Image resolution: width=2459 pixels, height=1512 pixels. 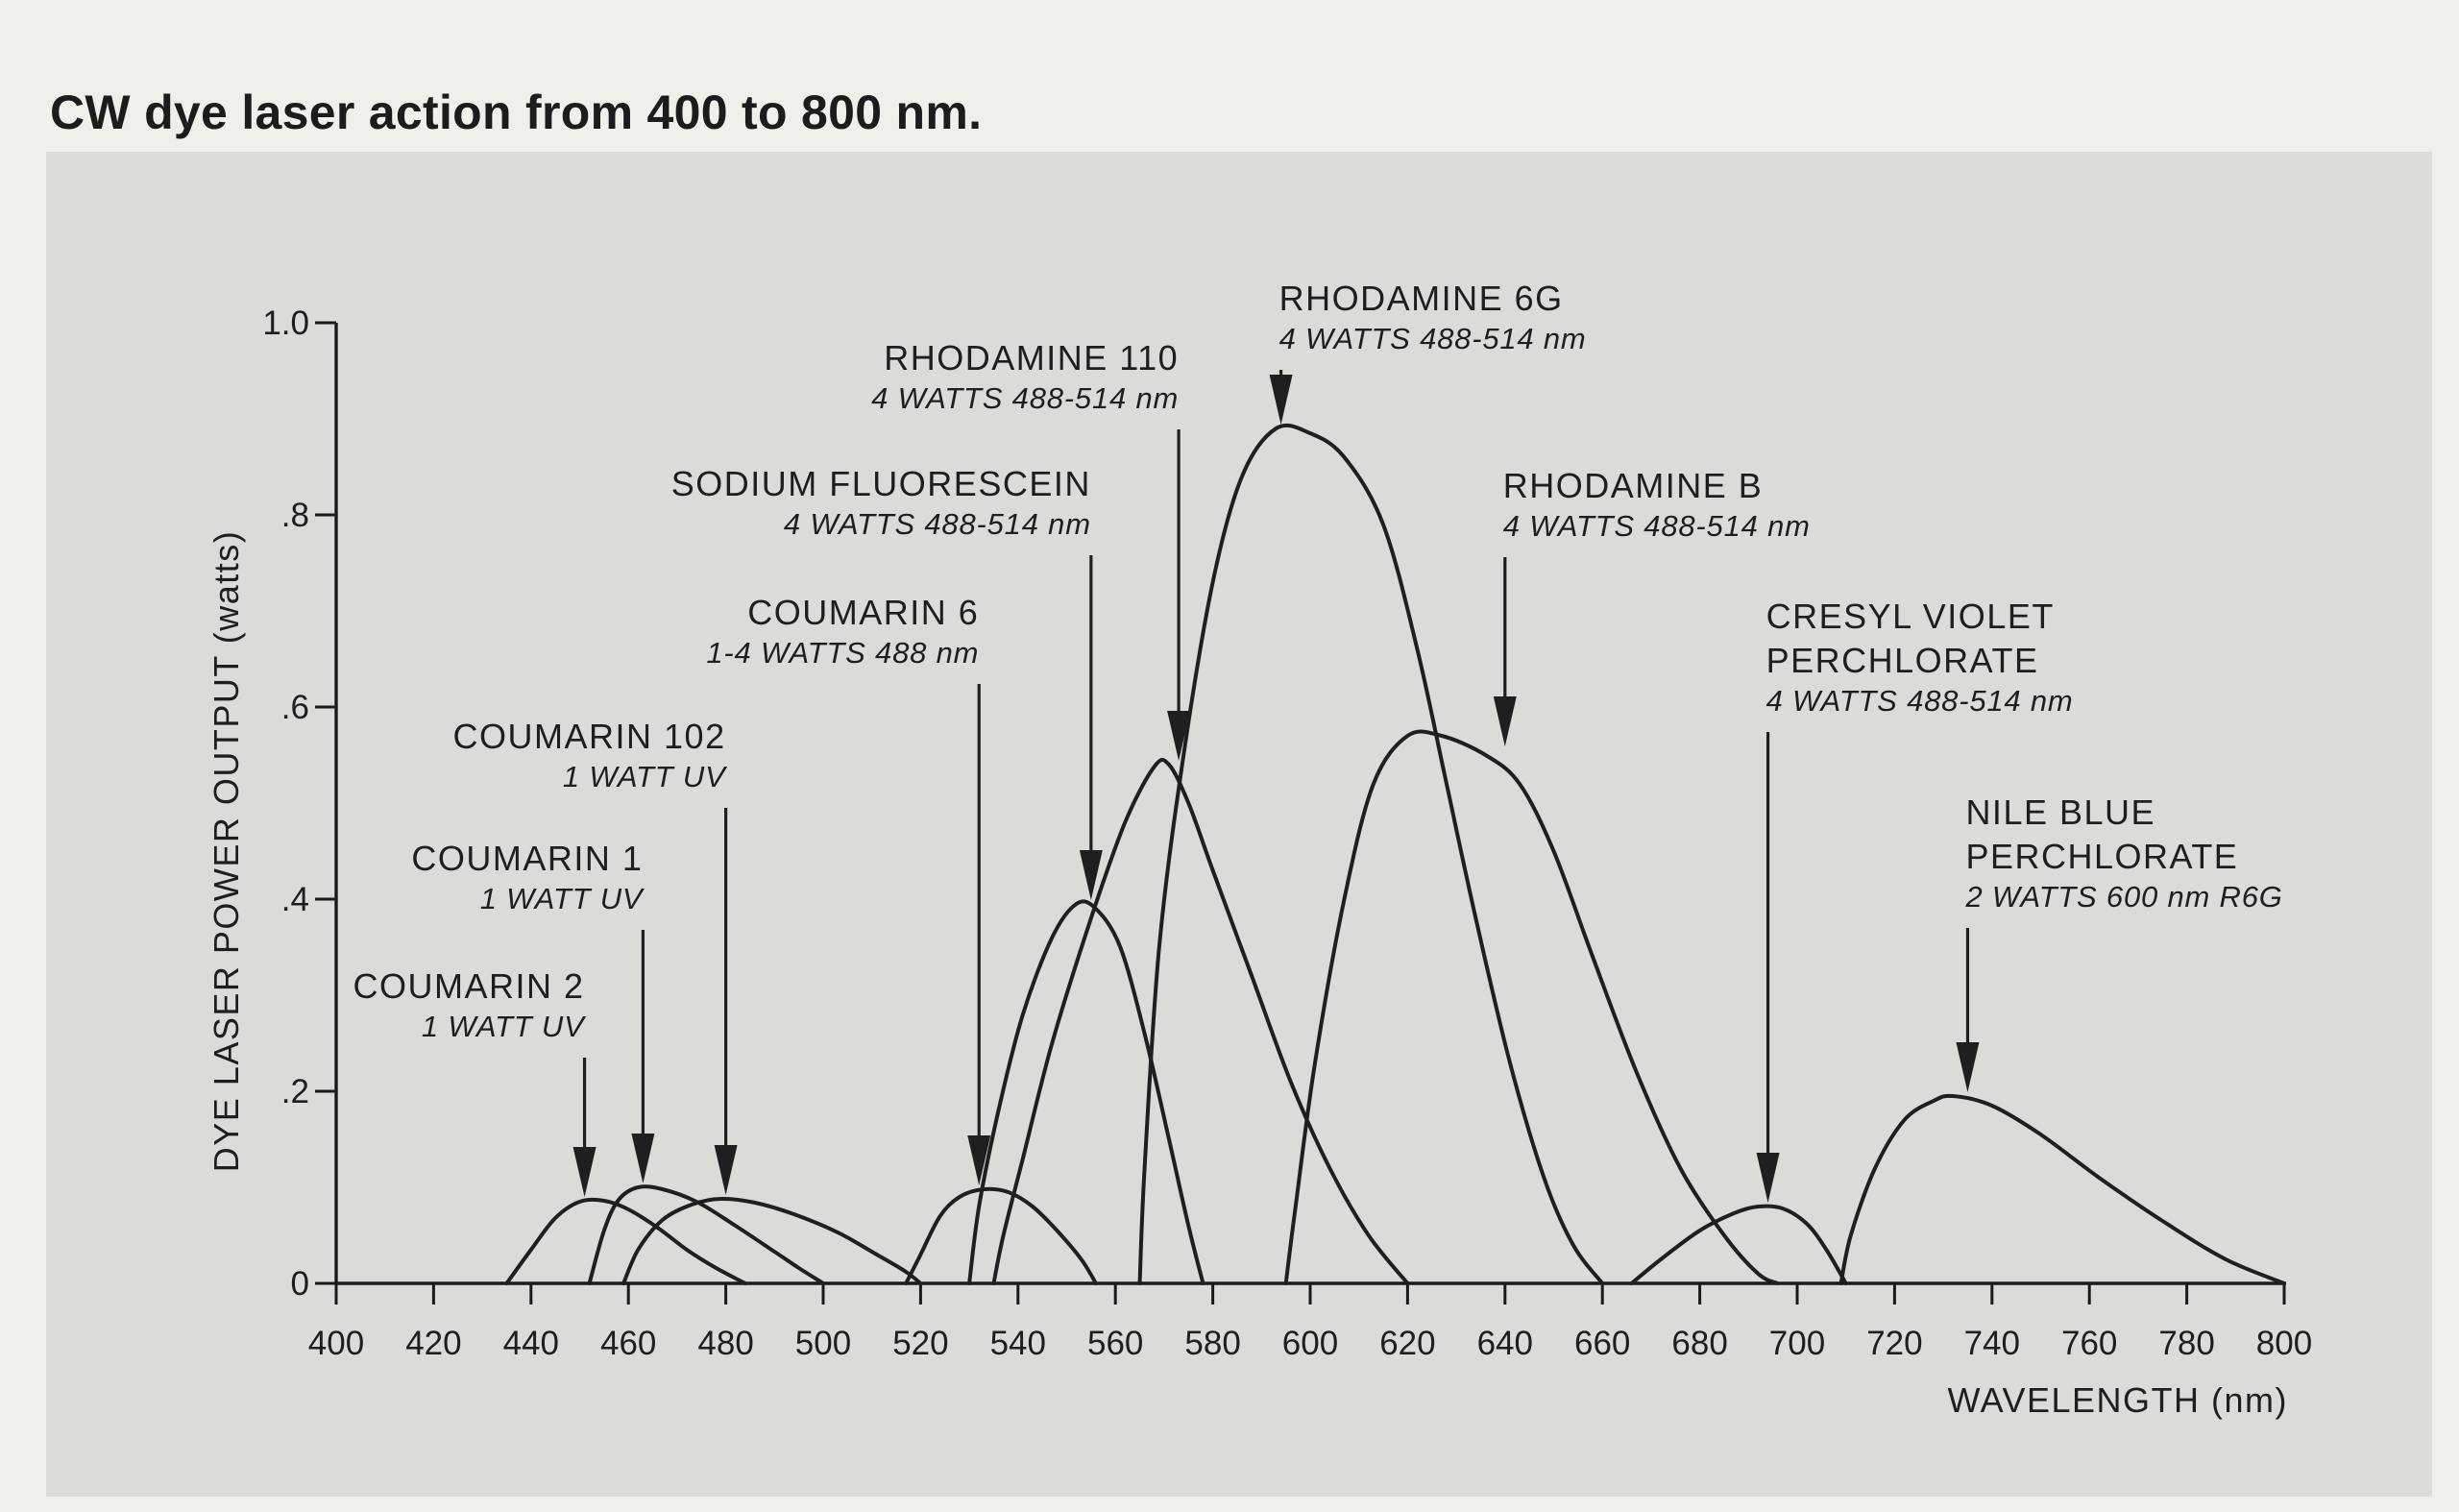 I want to click on annotation-coumarin-6: COUMARIN 6 1-4 WATTS 488 nm, so click(x=848, y=889).